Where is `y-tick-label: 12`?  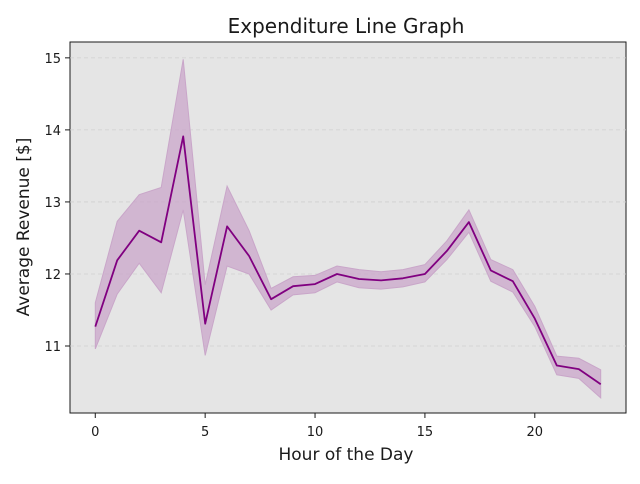
y-tick-label: 12 is located at coordinates (52, 275).